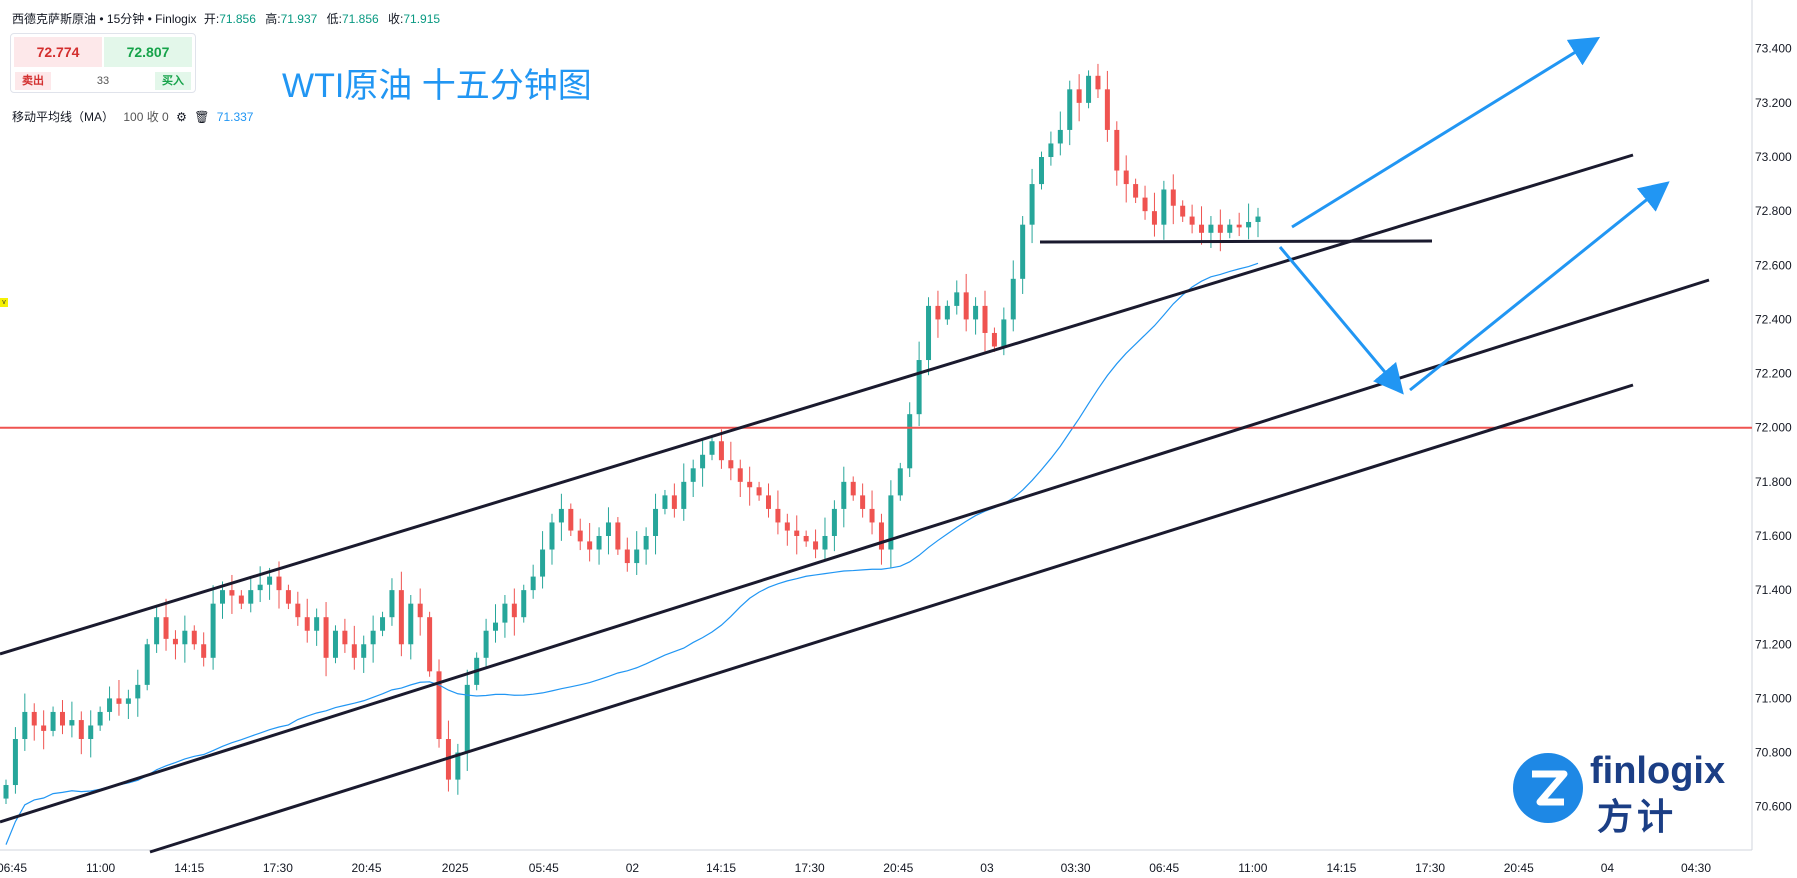 Image resolution: width=1797 pixels, height=878 pixels. What do you see at coordinates (1637, 816) in the screenshot?
I see `logo-subtext: 方计` at bounding box center [1637, 816].